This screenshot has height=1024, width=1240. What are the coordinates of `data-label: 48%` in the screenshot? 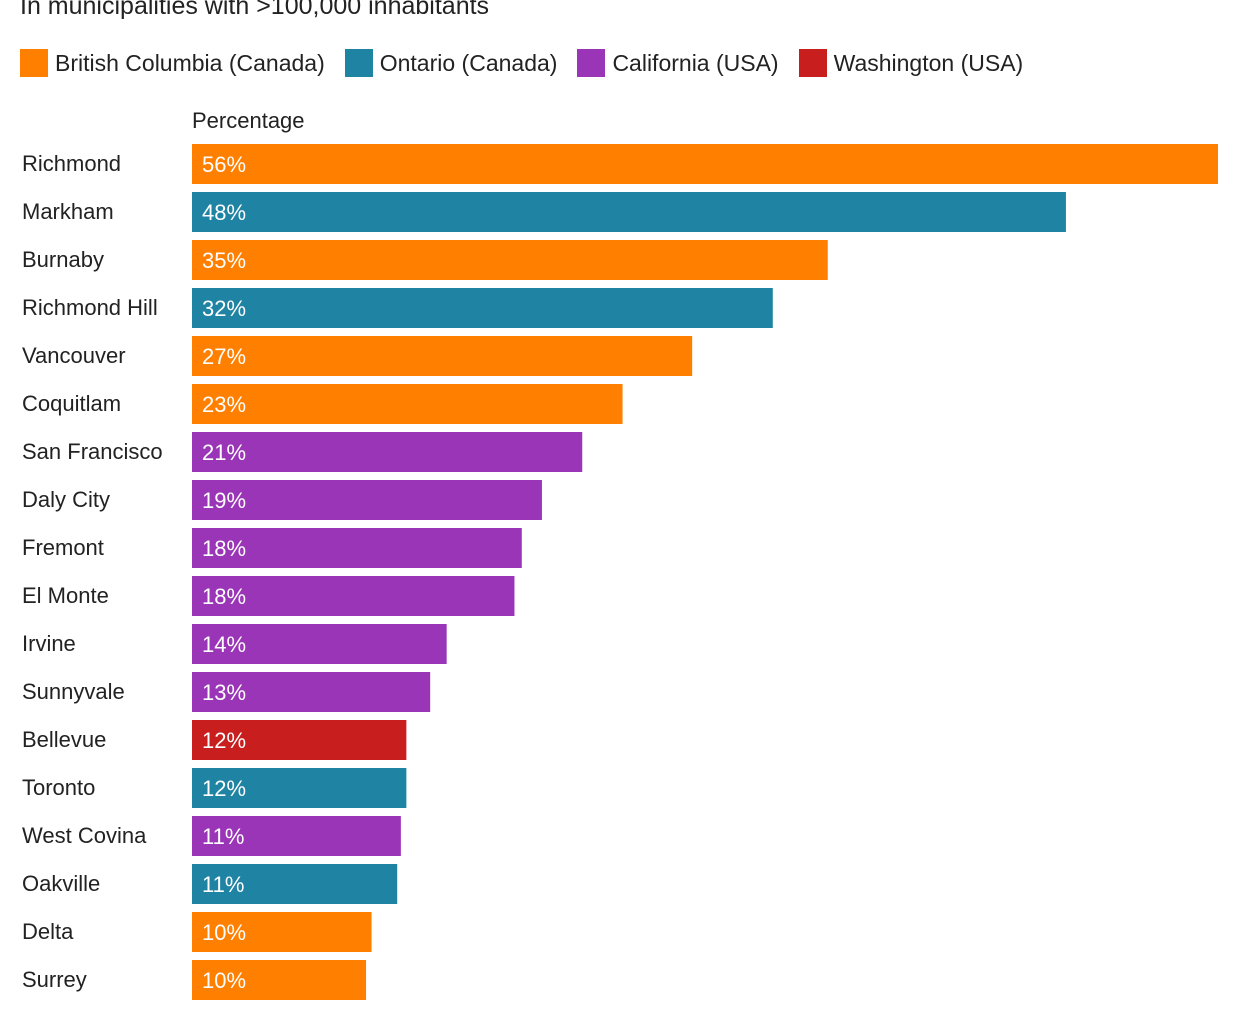 It's located at (224, 212).